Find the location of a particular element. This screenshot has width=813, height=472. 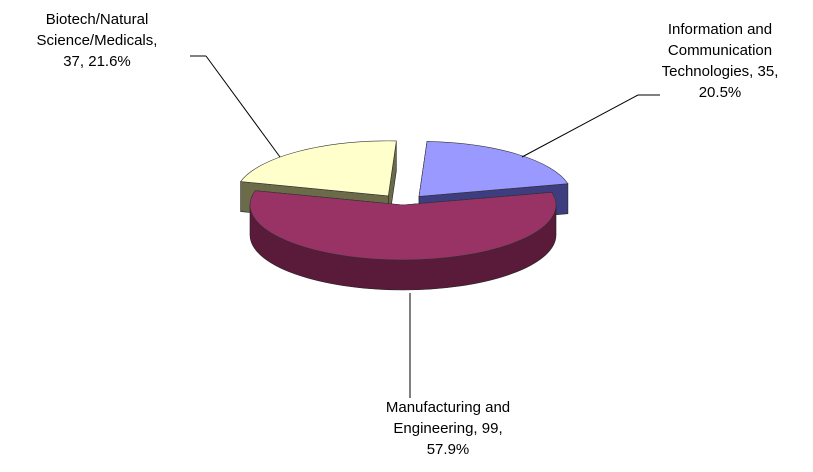

slice-label-line: Manufacturing and is located at coordinates (448, 407).